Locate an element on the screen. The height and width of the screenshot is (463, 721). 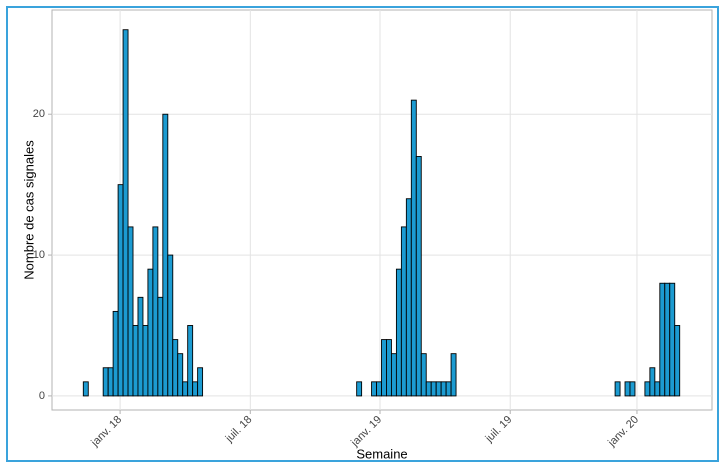
x-tick-label: janv. 20 is located at coordinates (623, 432).